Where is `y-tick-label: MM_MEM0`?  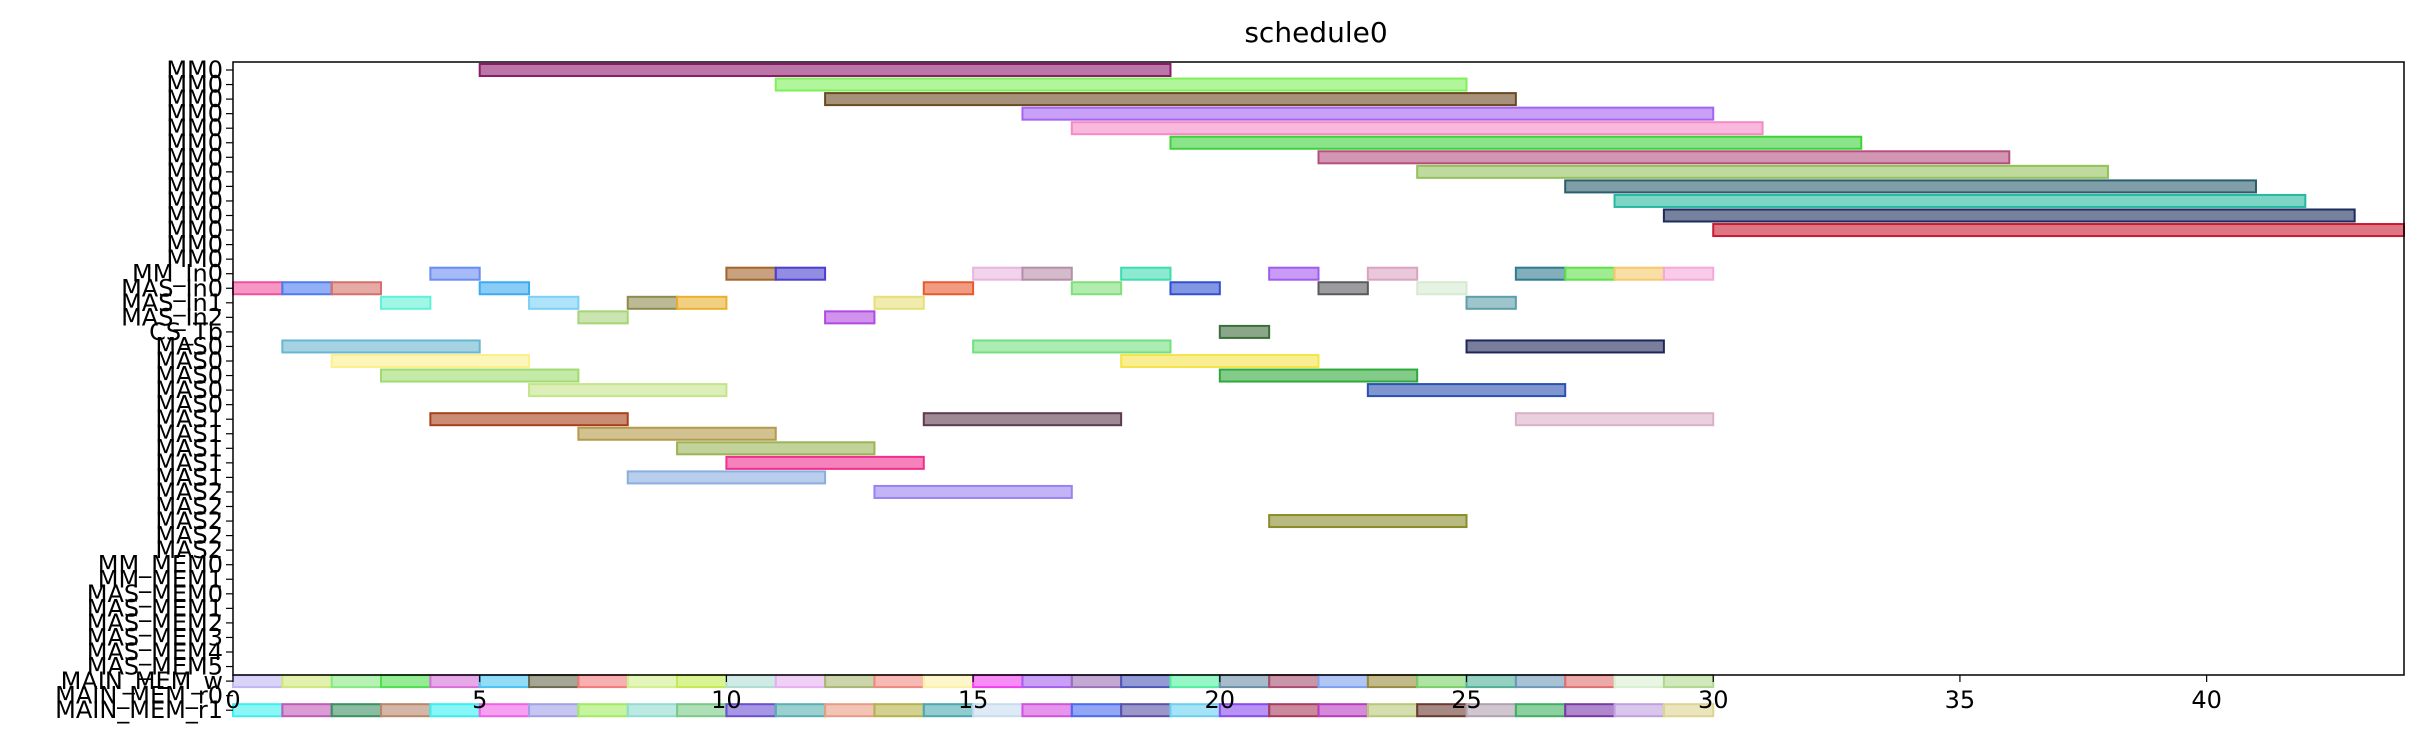 y-tick-label: MM_MEM0 is located at coordinates (160, 565).